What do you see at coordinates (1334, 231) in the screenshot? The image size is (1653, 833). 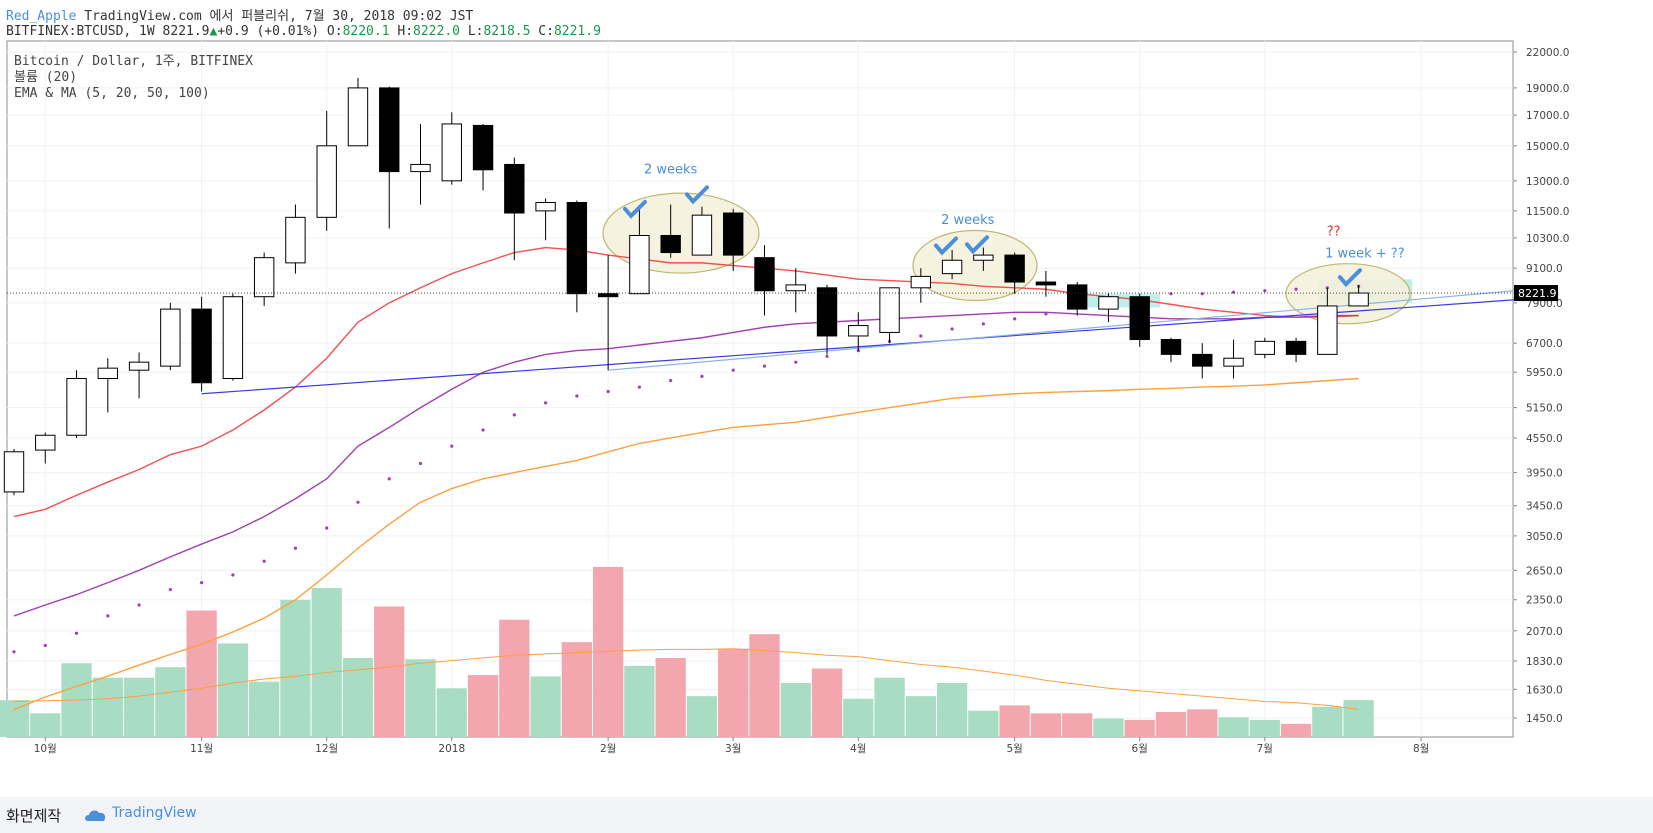 I see `annotation-text: ??` at bounding box center [1334, 231].